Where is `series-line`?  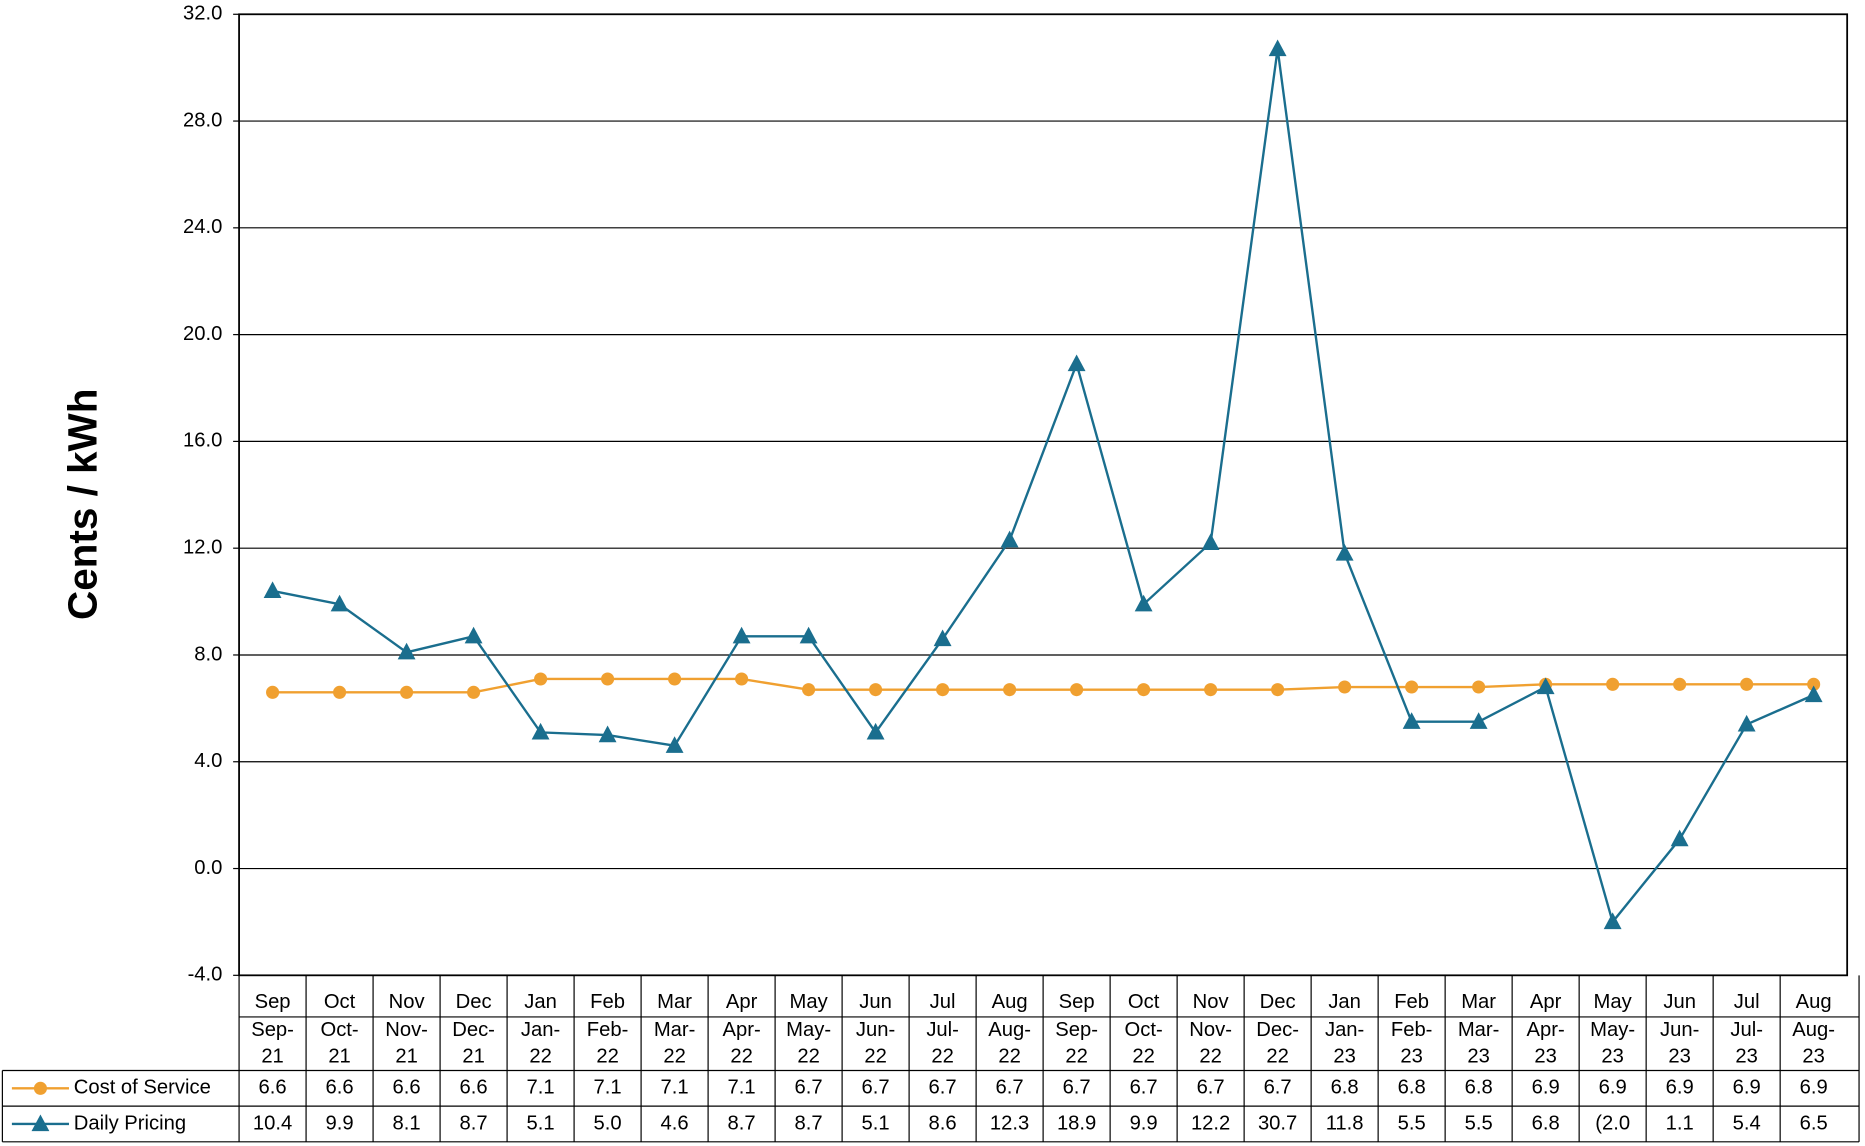
series-line is located at coordinates (1043, 685).